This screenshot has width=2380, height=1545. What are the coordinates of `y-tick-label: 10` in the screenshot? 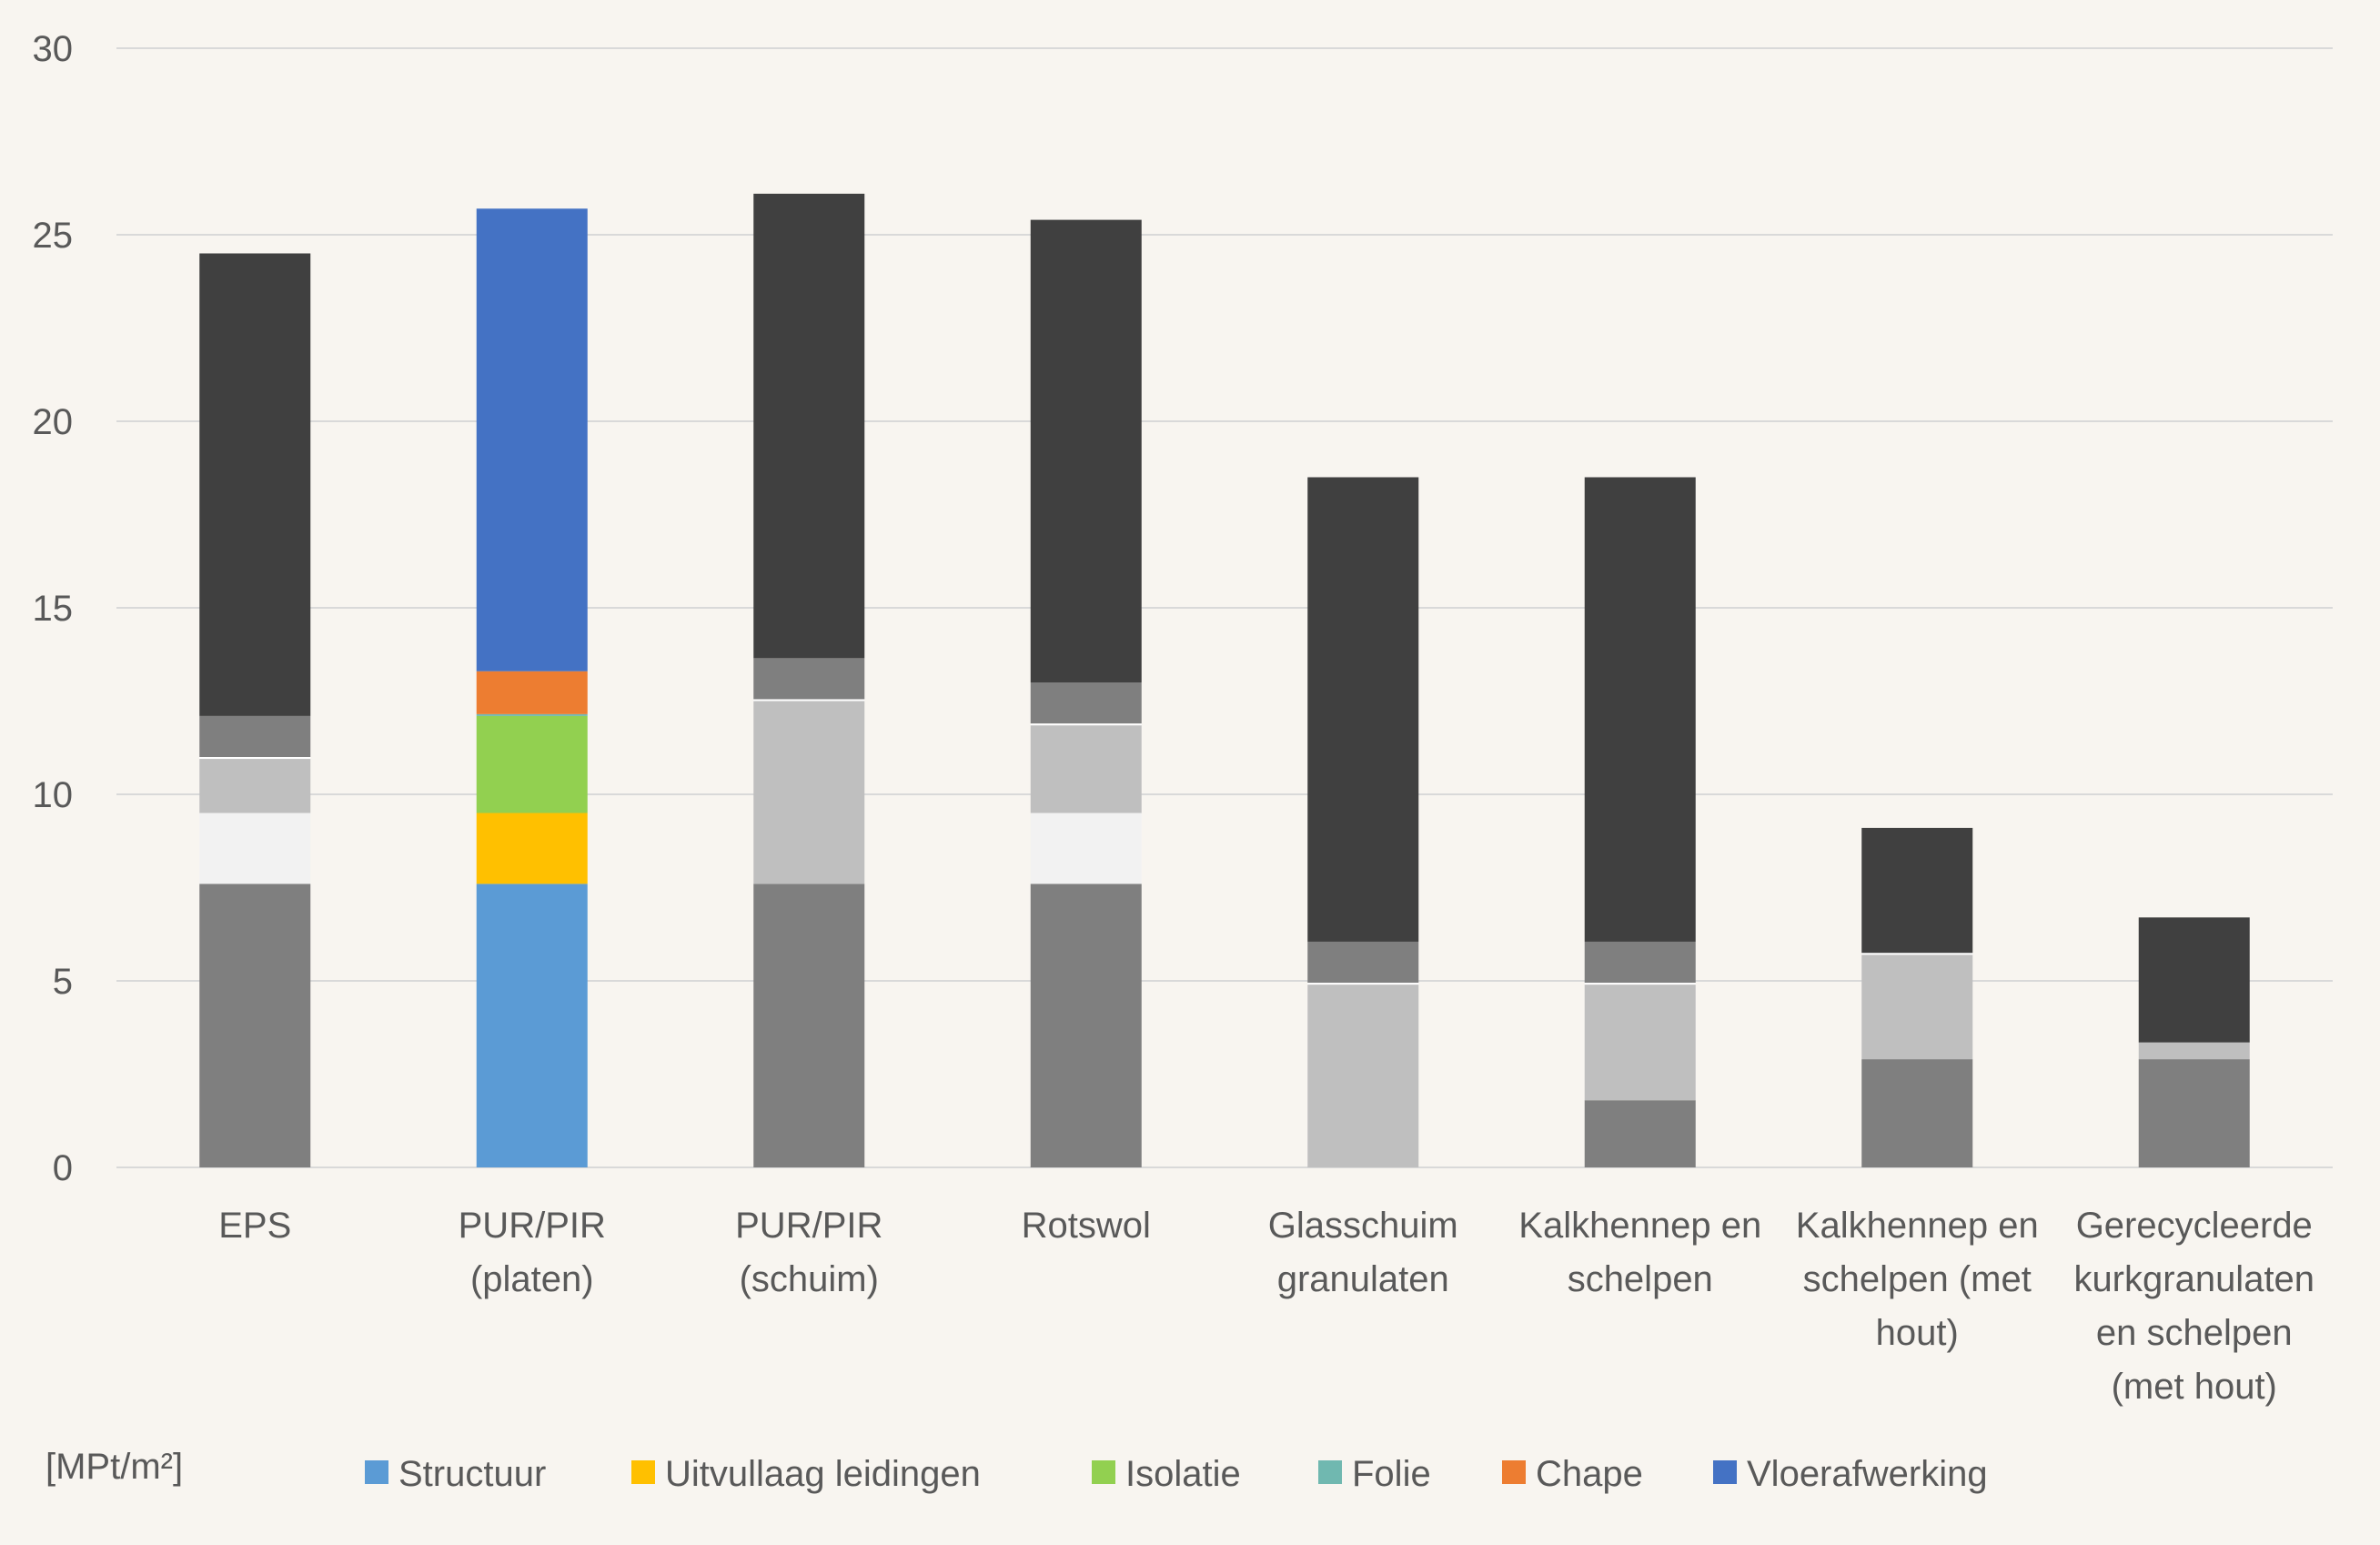 It's located at (54, 795).